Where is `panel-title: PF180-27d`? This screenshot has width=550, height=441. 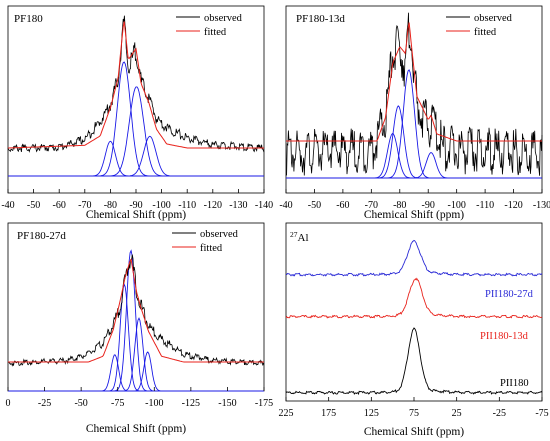 panel-title: PF180-27d is located at coordinates (41, 236).